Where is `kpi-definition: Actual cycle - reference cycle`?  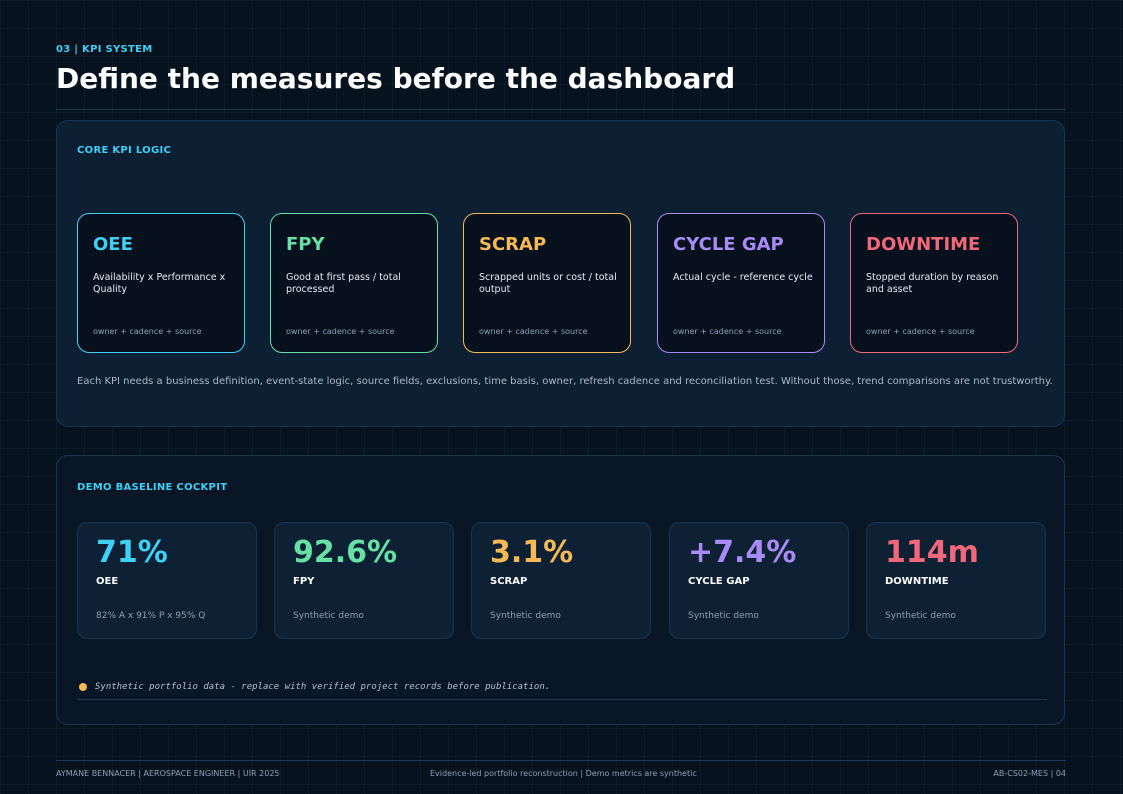 kpi-definition: Actual cycle - reference cycle is located at coordinates (743, 277).